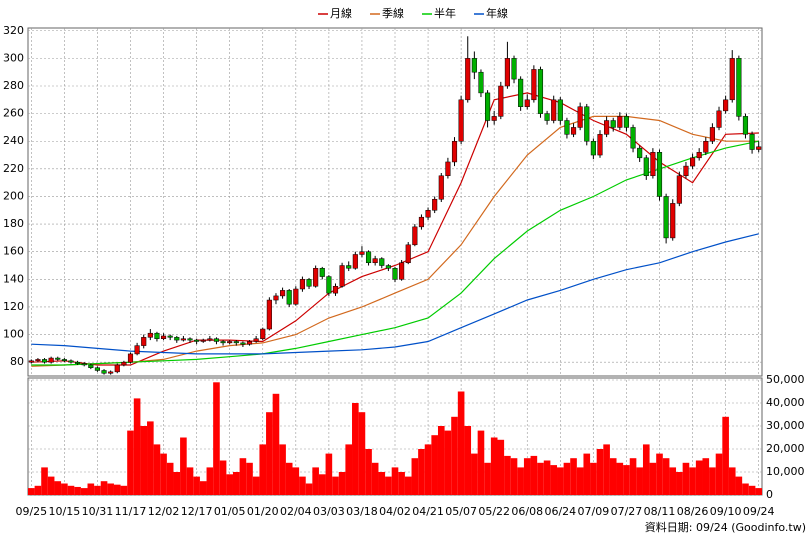 This screenshot has width=808, height=540. I want to click on x-tick-label: 03/18, so click(362, 511).